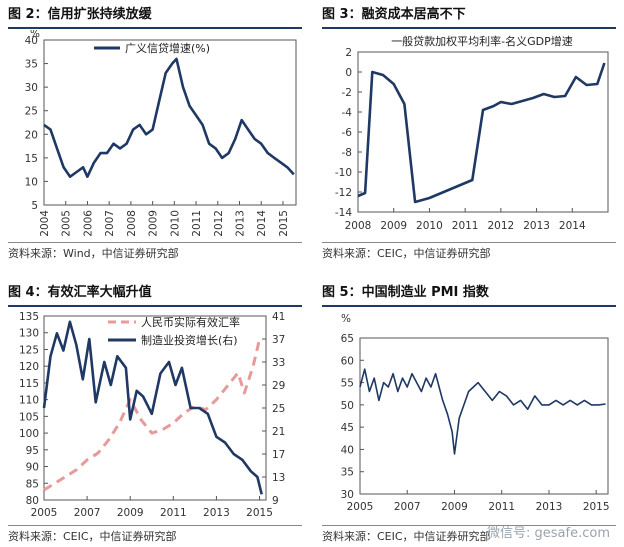 The height and width of the screenshot is (547, 624). What do you see at coordinates (278, 363) in the screenshot?
I see `y-right-tick-label: 33` at bounding box center [278, 363].